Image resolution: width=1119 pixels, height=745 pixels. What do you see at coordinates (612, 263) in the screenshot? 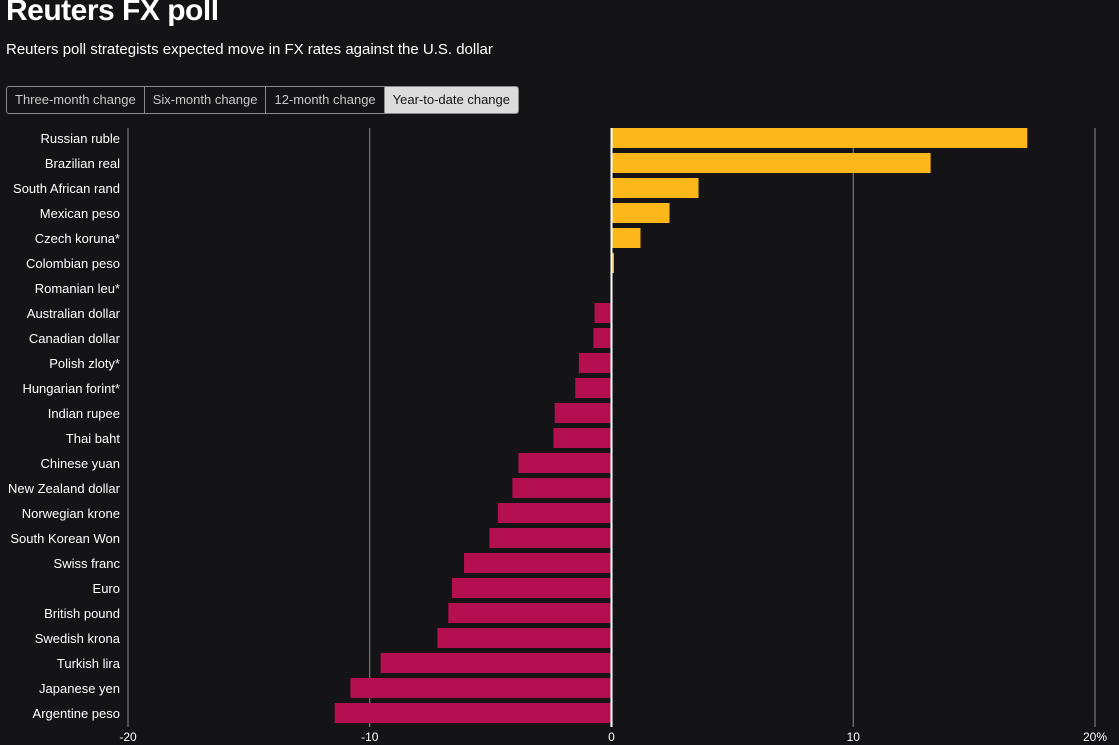
I see `bar-colombian-peso` at bounding box center [612, 263].